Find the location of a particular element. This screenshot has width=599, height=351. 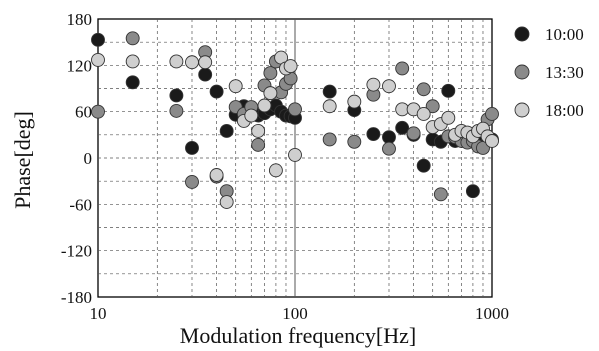

y-tick-label: 120 is located at coordinates (80, 65).